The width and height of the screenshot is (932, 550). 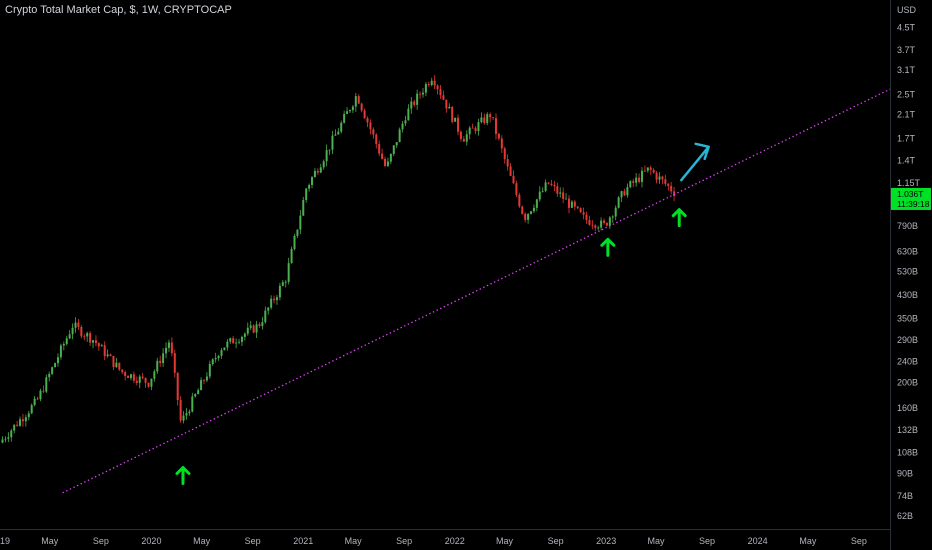 What do you see at coordinates (910, 194) in the screenshot?
I see `current-price-value: 1.036T` at bounding box center [910, 194].